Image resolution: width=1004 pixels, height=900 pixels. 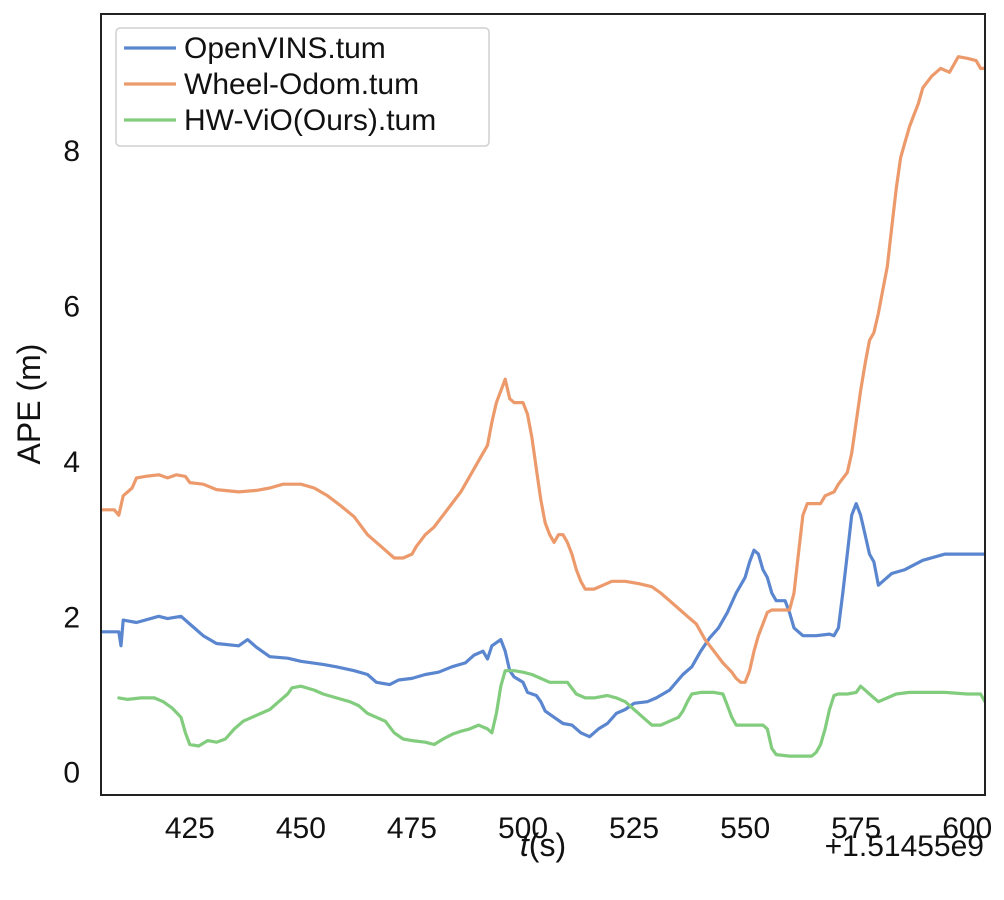 What do you see at coordinates (967, 828) in the screenshot?
I see `x-tick-label: 600` at bounding box center [967, 828].